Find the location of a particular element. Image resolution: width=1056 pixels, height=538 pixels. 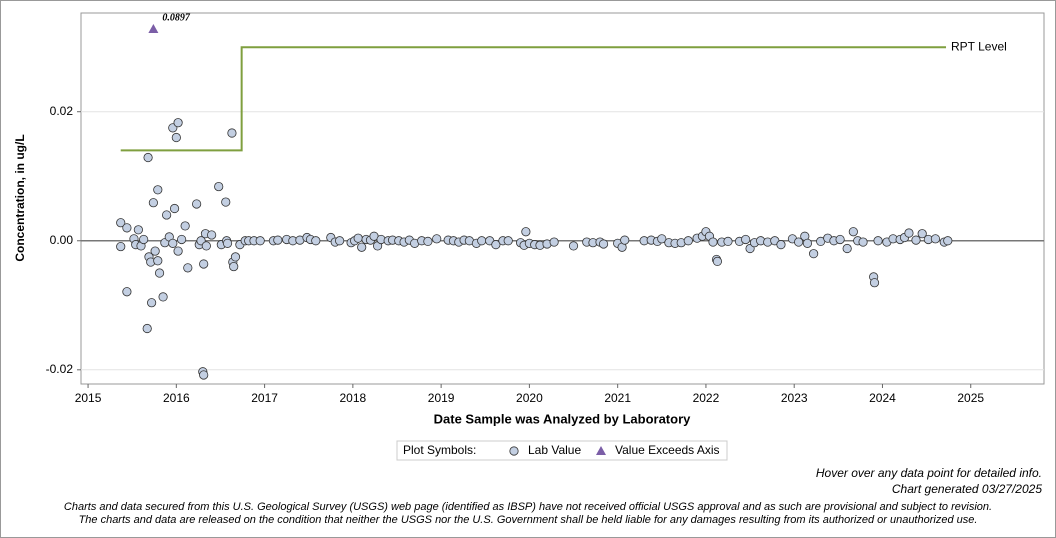

legend-title: Plot Symbols: is located at coordinates (439, 450).